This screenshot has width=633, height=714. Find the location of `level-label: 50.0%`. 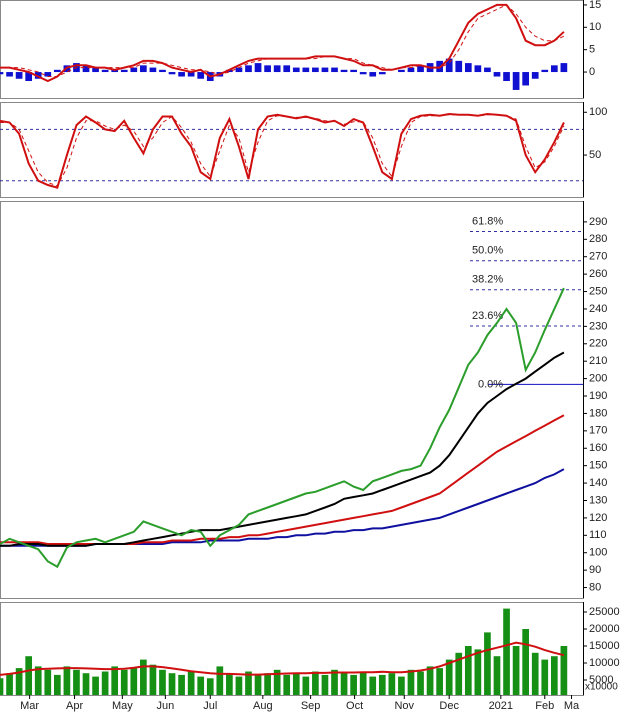

level-label: 50.0% is located at coordinates (487, 251).